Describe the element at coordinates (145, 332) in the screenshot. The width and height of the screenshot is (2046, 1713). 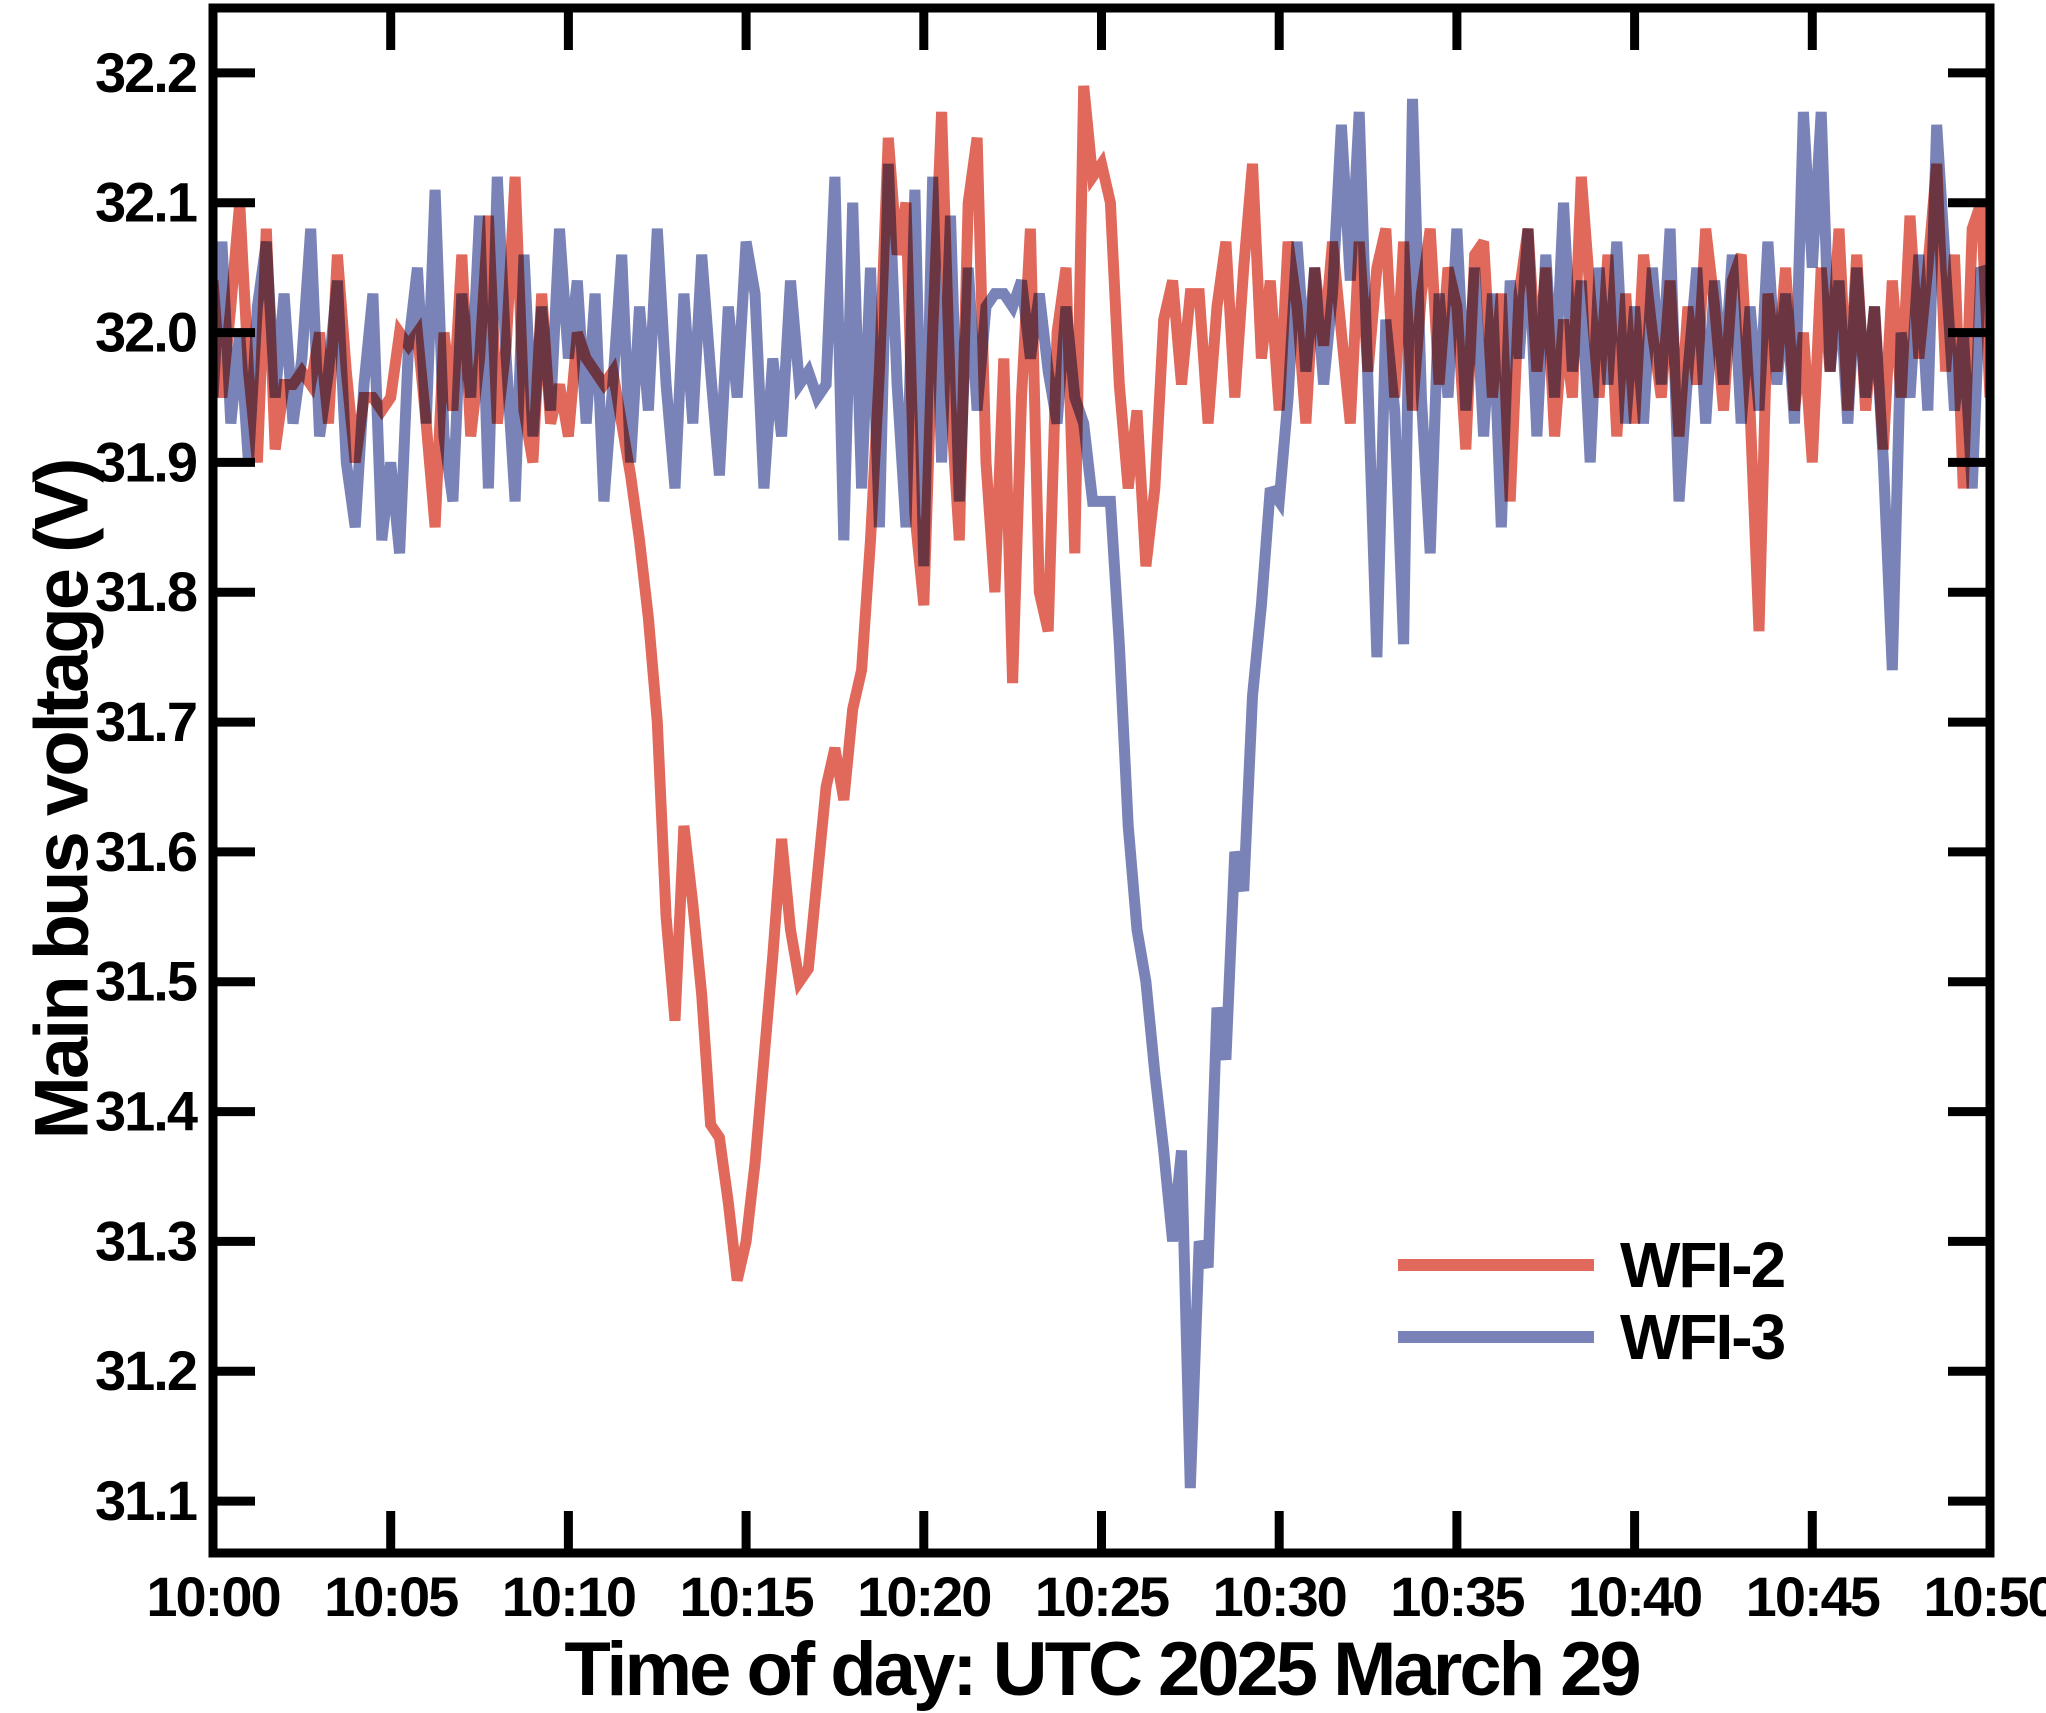
I see `y-tick-label: 32.0` at that location.